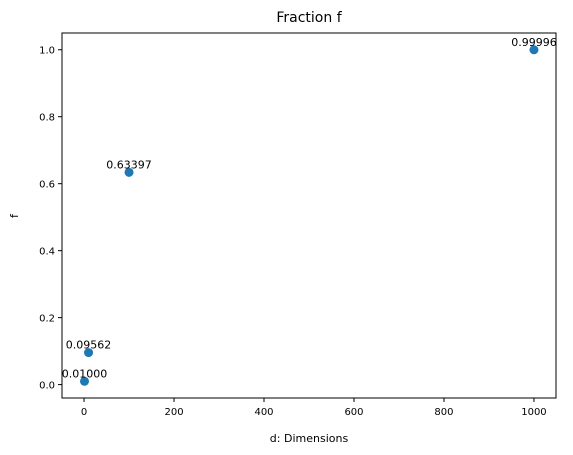 This screenshot has width=573, height=455. Describe the element at coordinates (309, 438) in the screenshot. I see `x-axis-label: d: Dimensions` at that location.